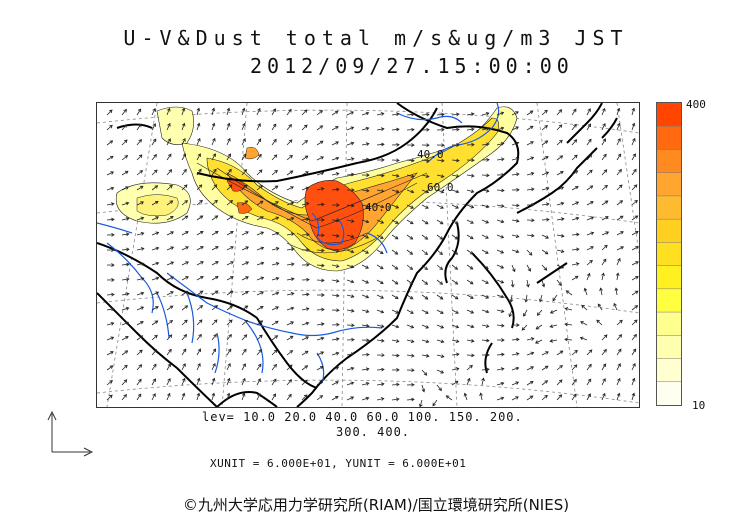 This screenshot has width=752, height=532. What do you see at coordinates (412, 66) in the screenshot?
I see `map-timestamp: 2012/09/27.15:00:00` at bounding box center [412, 66].